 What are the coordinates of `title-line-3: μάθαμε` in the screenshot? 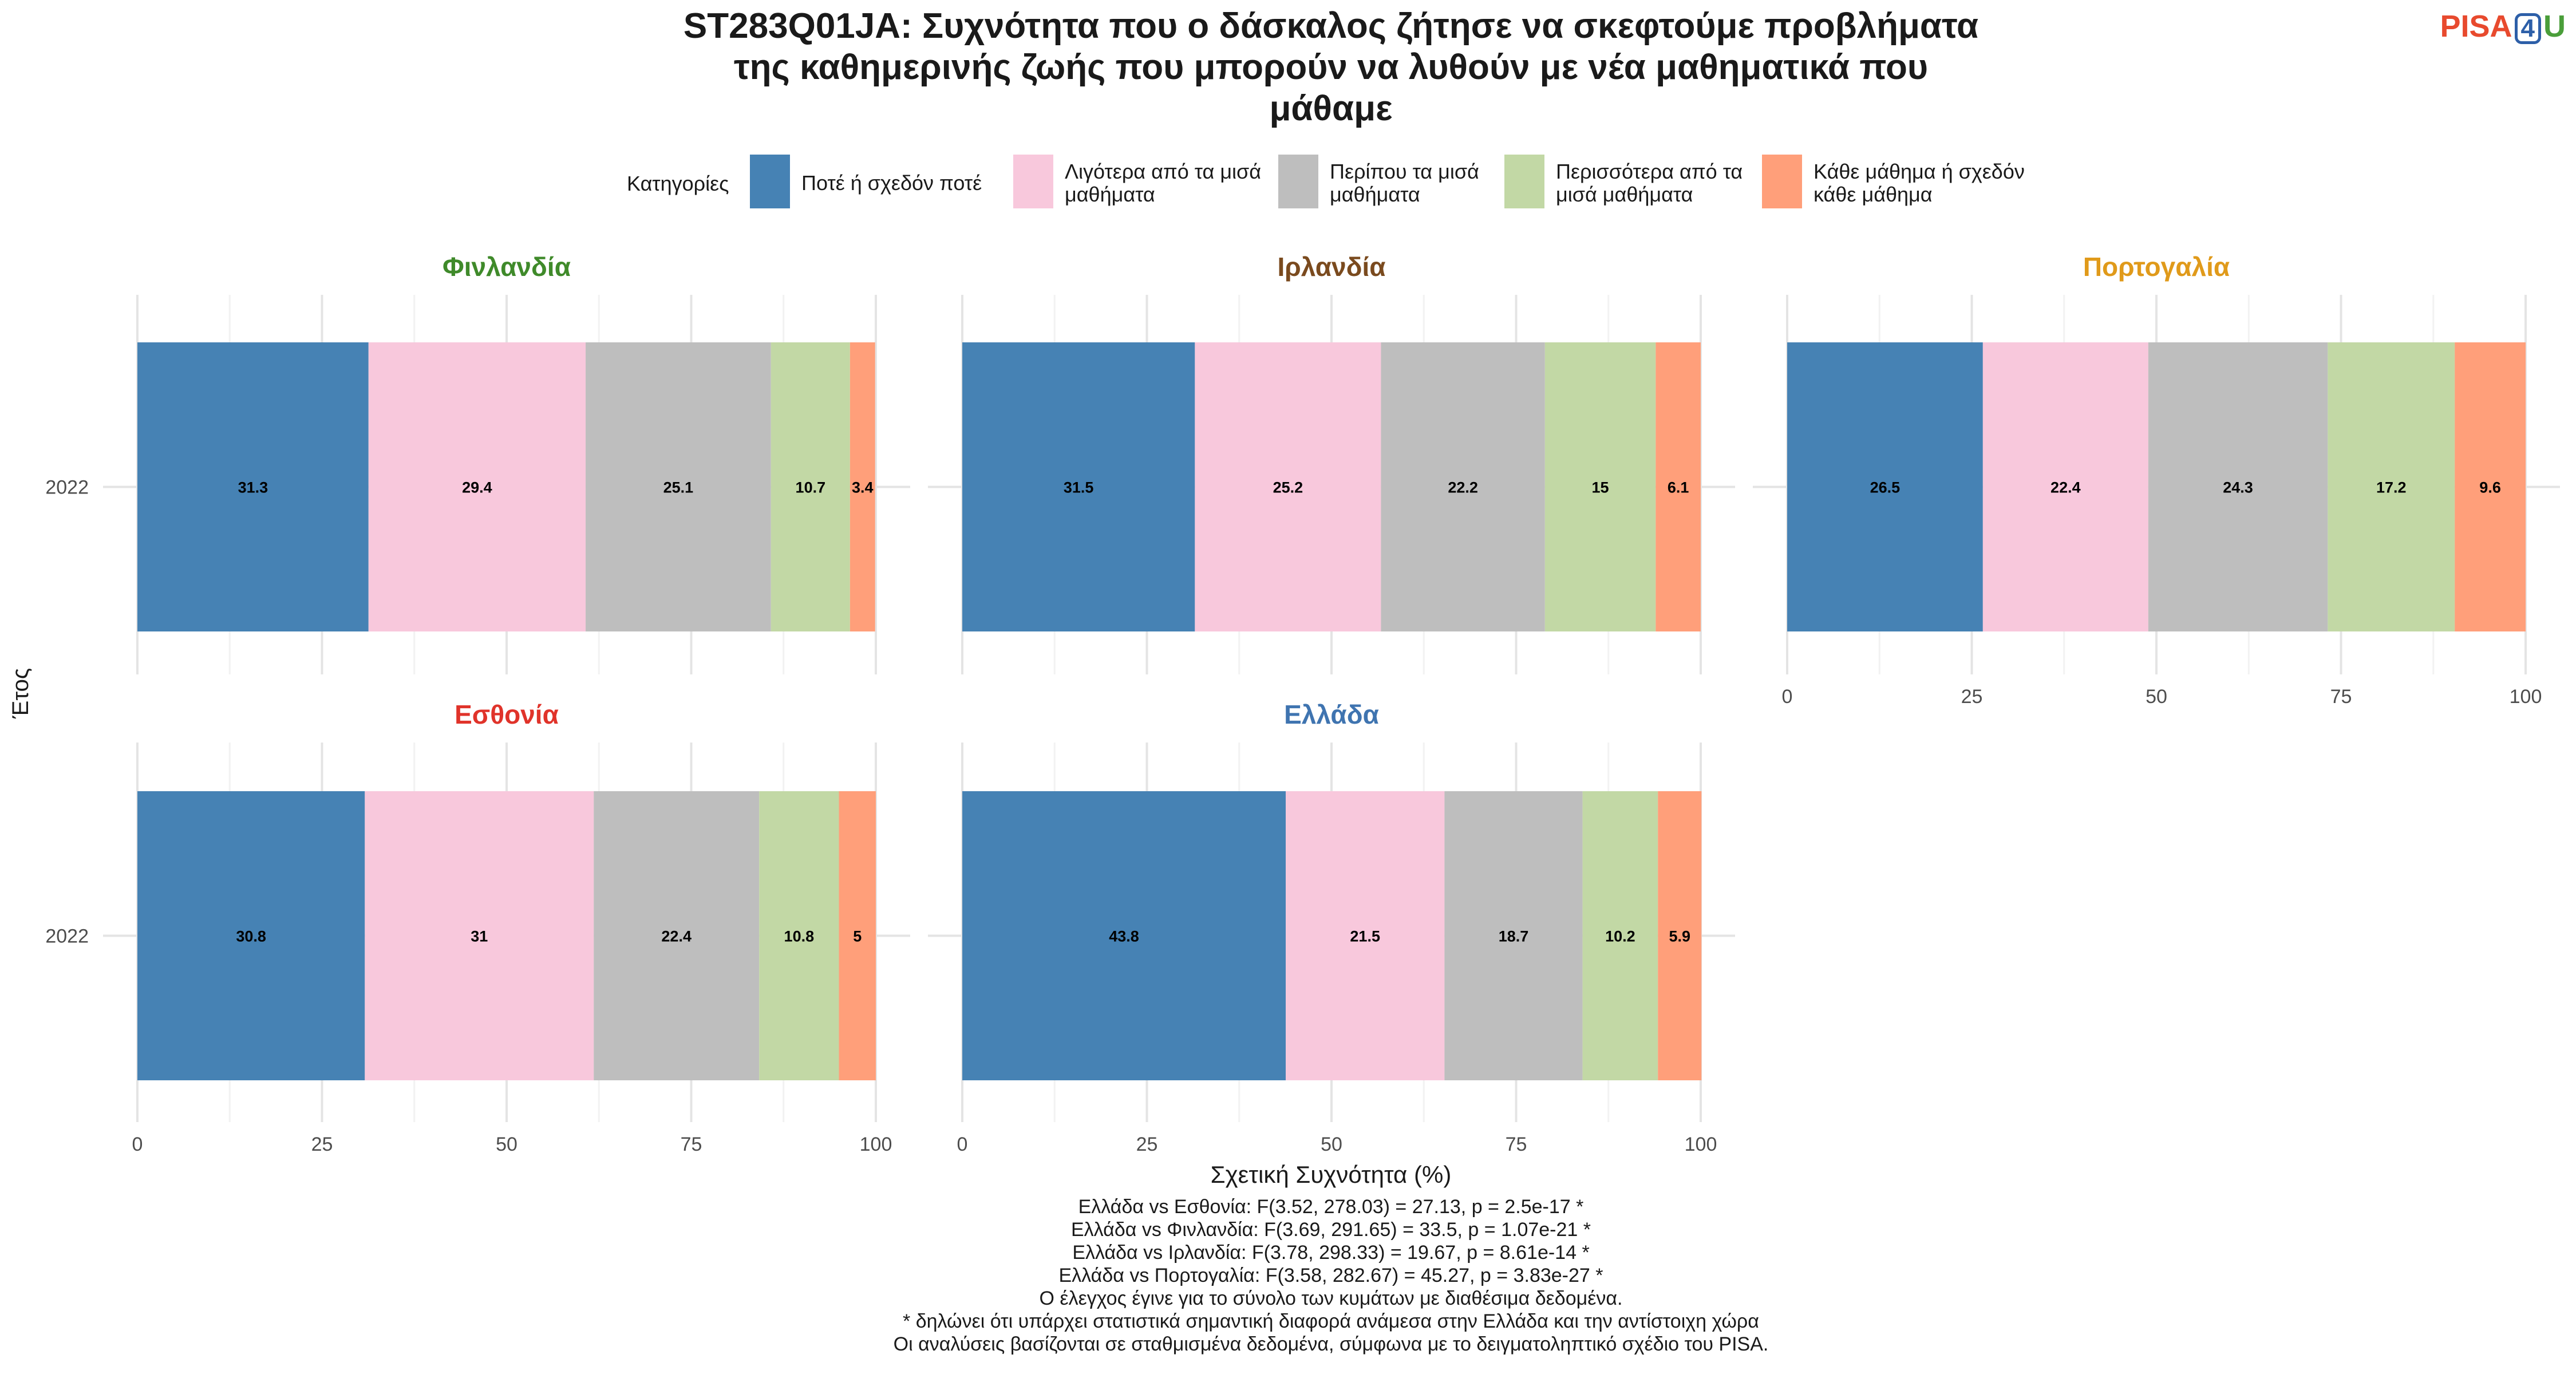 It's located at (1331, 109).